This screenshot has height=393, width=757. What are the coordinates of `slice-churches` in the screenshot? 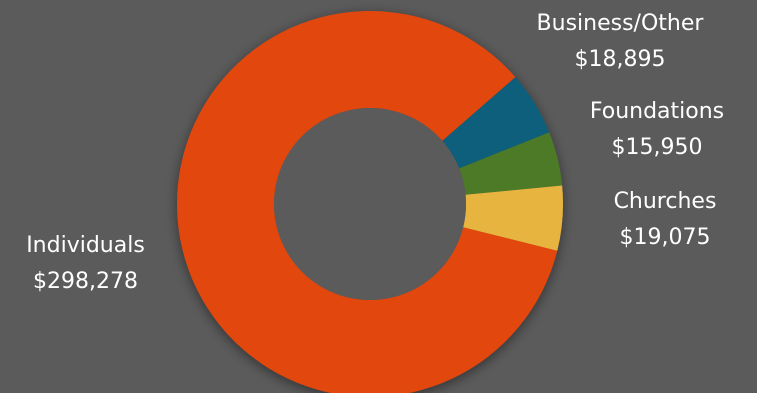 It's located at (513, 218).